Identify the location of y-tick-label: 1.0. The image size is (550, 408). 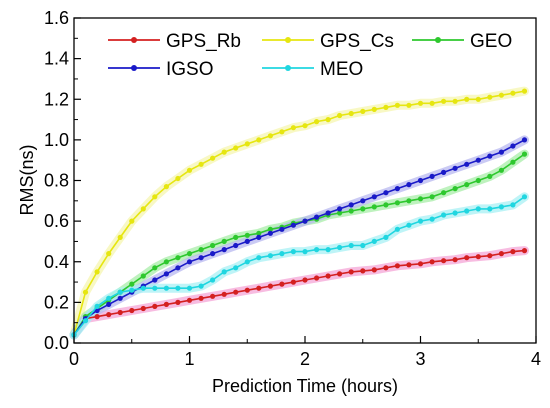
(56, 140).